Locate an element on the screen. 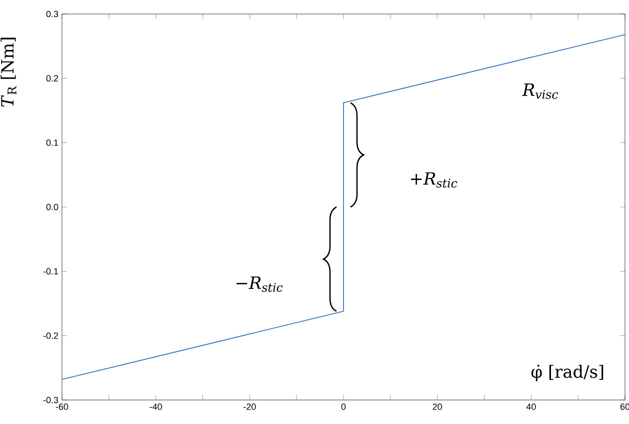 This screenshot has height=424, width=629. y-tick-label: 0.1 is located at coordinates (52, 142).